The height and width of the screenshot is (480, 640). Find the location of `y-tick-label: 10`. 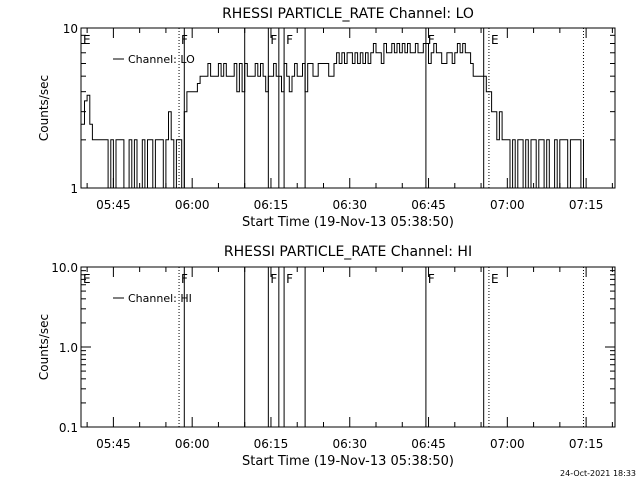

y-tick-label: 10 is located at coordinates (70, 29).